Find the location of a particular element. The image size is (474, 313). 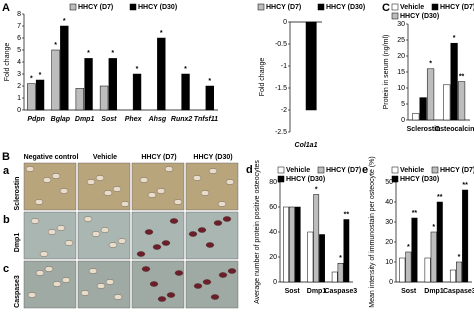

micrograph is located at coordinates (212, 284).